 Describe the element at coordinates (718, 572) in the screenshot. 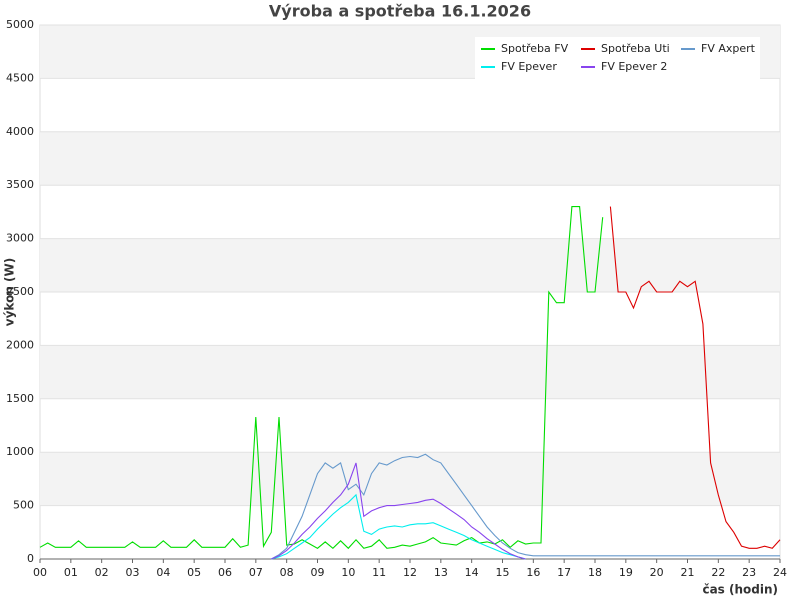

I see `x-tick-label: 22` at that location.